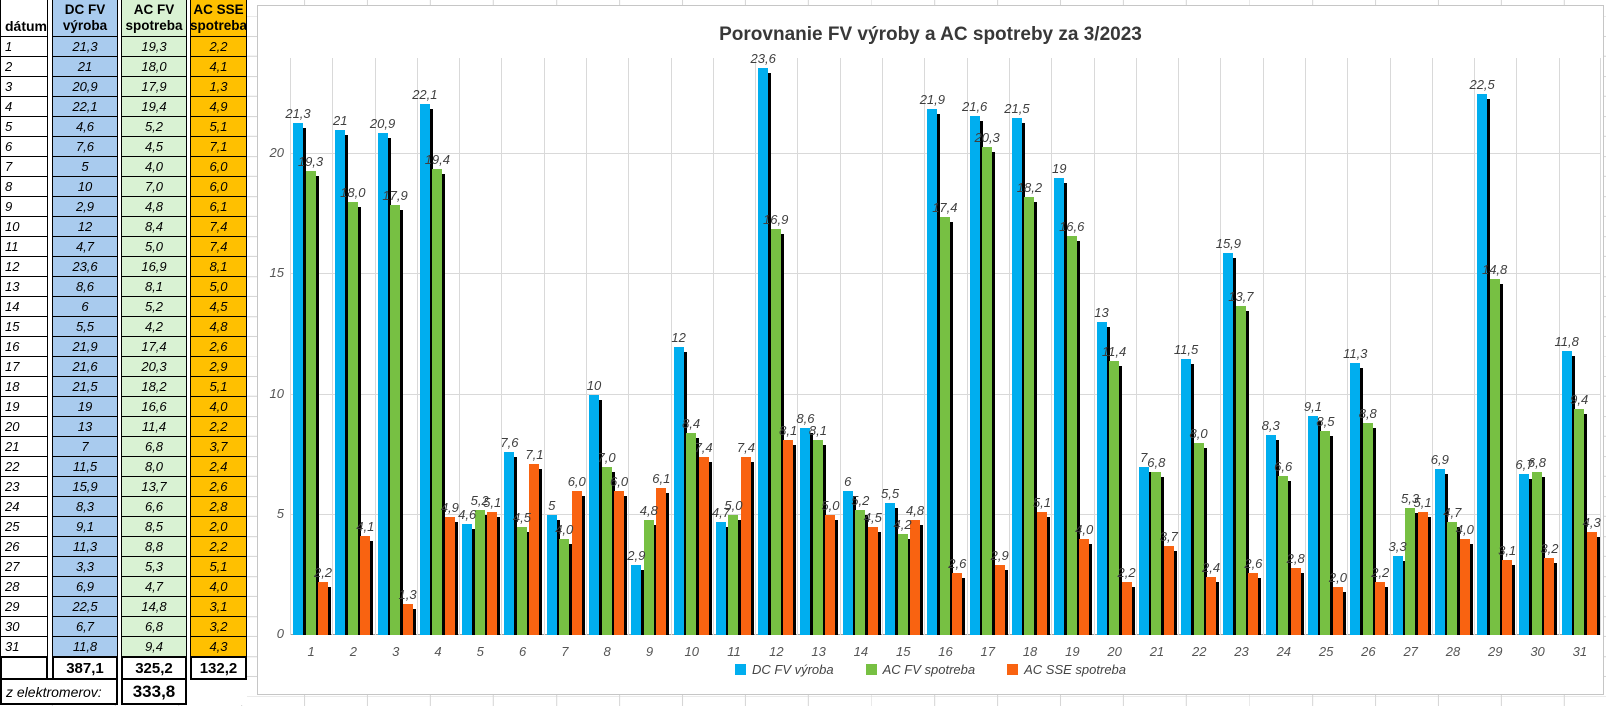 The height and width of the screenshot is (706, 1606). What do you see at coordinates (85, 406) in the screenshot?
I see `cell-dc-fv-vyroba: 19` at bounding box center [85, 406].